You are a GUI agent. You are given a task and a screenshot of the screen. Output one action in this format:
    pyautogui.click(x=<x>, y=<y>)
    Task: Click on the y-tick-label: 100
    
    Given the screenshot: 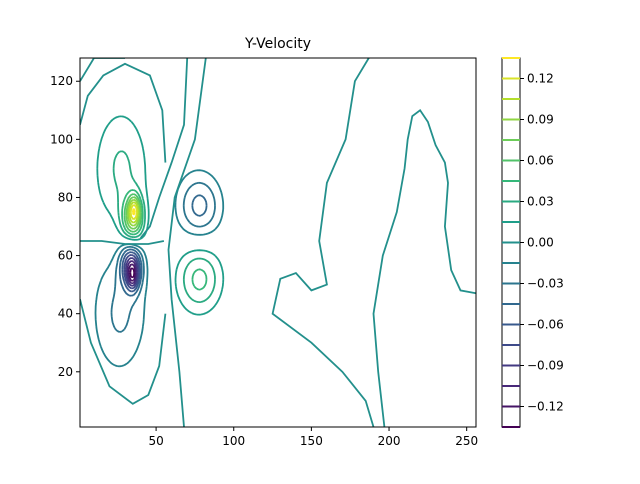 What is the action you would take?
    pyautogui.click(x=61, y=139)
    